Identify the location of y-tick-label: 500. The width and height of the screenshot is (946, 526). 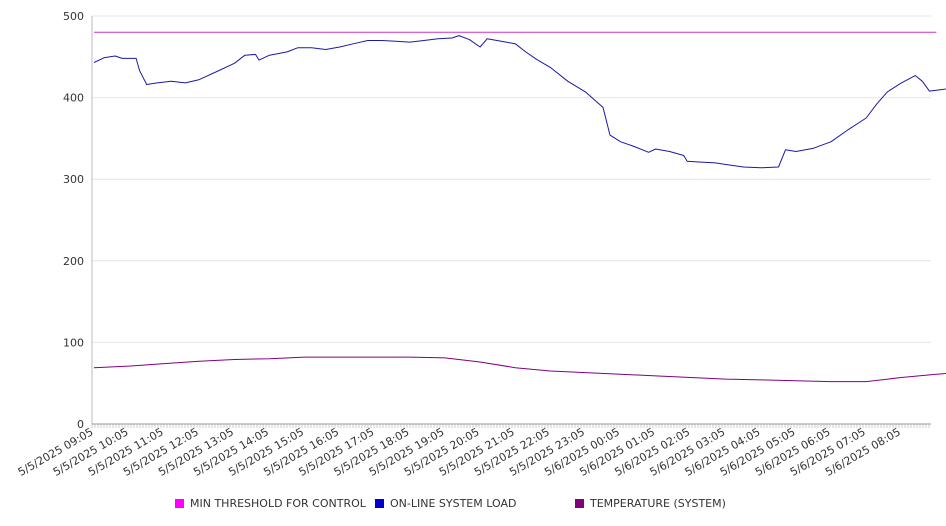
(73, 16).